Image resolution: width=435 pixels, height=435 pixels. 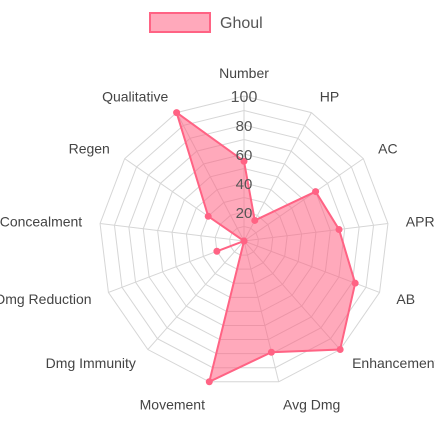 What do you see at coordinates (329, 97) in the screenshot?
I see `axis-label: HP` at bounding box center [329, 97].